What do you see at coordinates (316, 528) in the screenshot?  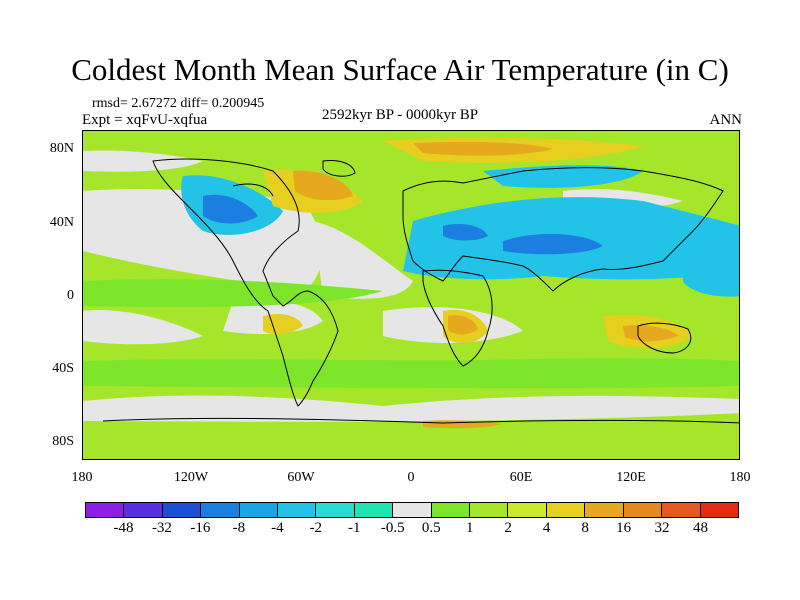 I see `colorbar-label: -2` at bounding box center [316, 528].